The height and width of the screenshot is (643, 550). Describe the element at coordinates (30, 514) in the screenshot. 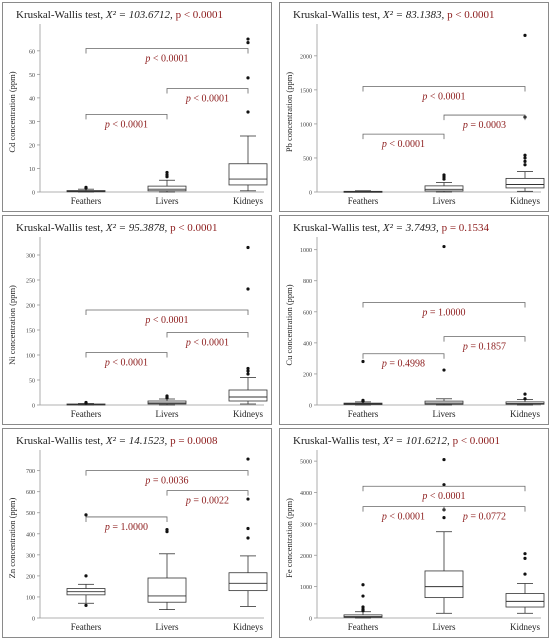

I see `y-tick-label: 500` at that location.